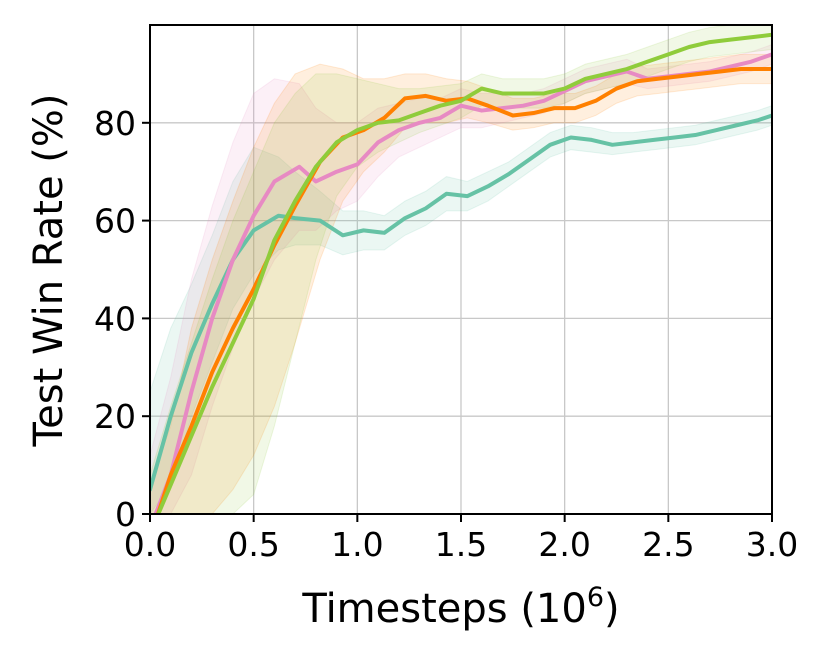 Image resolution: width=830 pixels, height=664 pixels. What do you see at coordinates (595, 597) in the screenshot?
I see `x-axis-label-superscript: 6` at bounding box center [595, 597].